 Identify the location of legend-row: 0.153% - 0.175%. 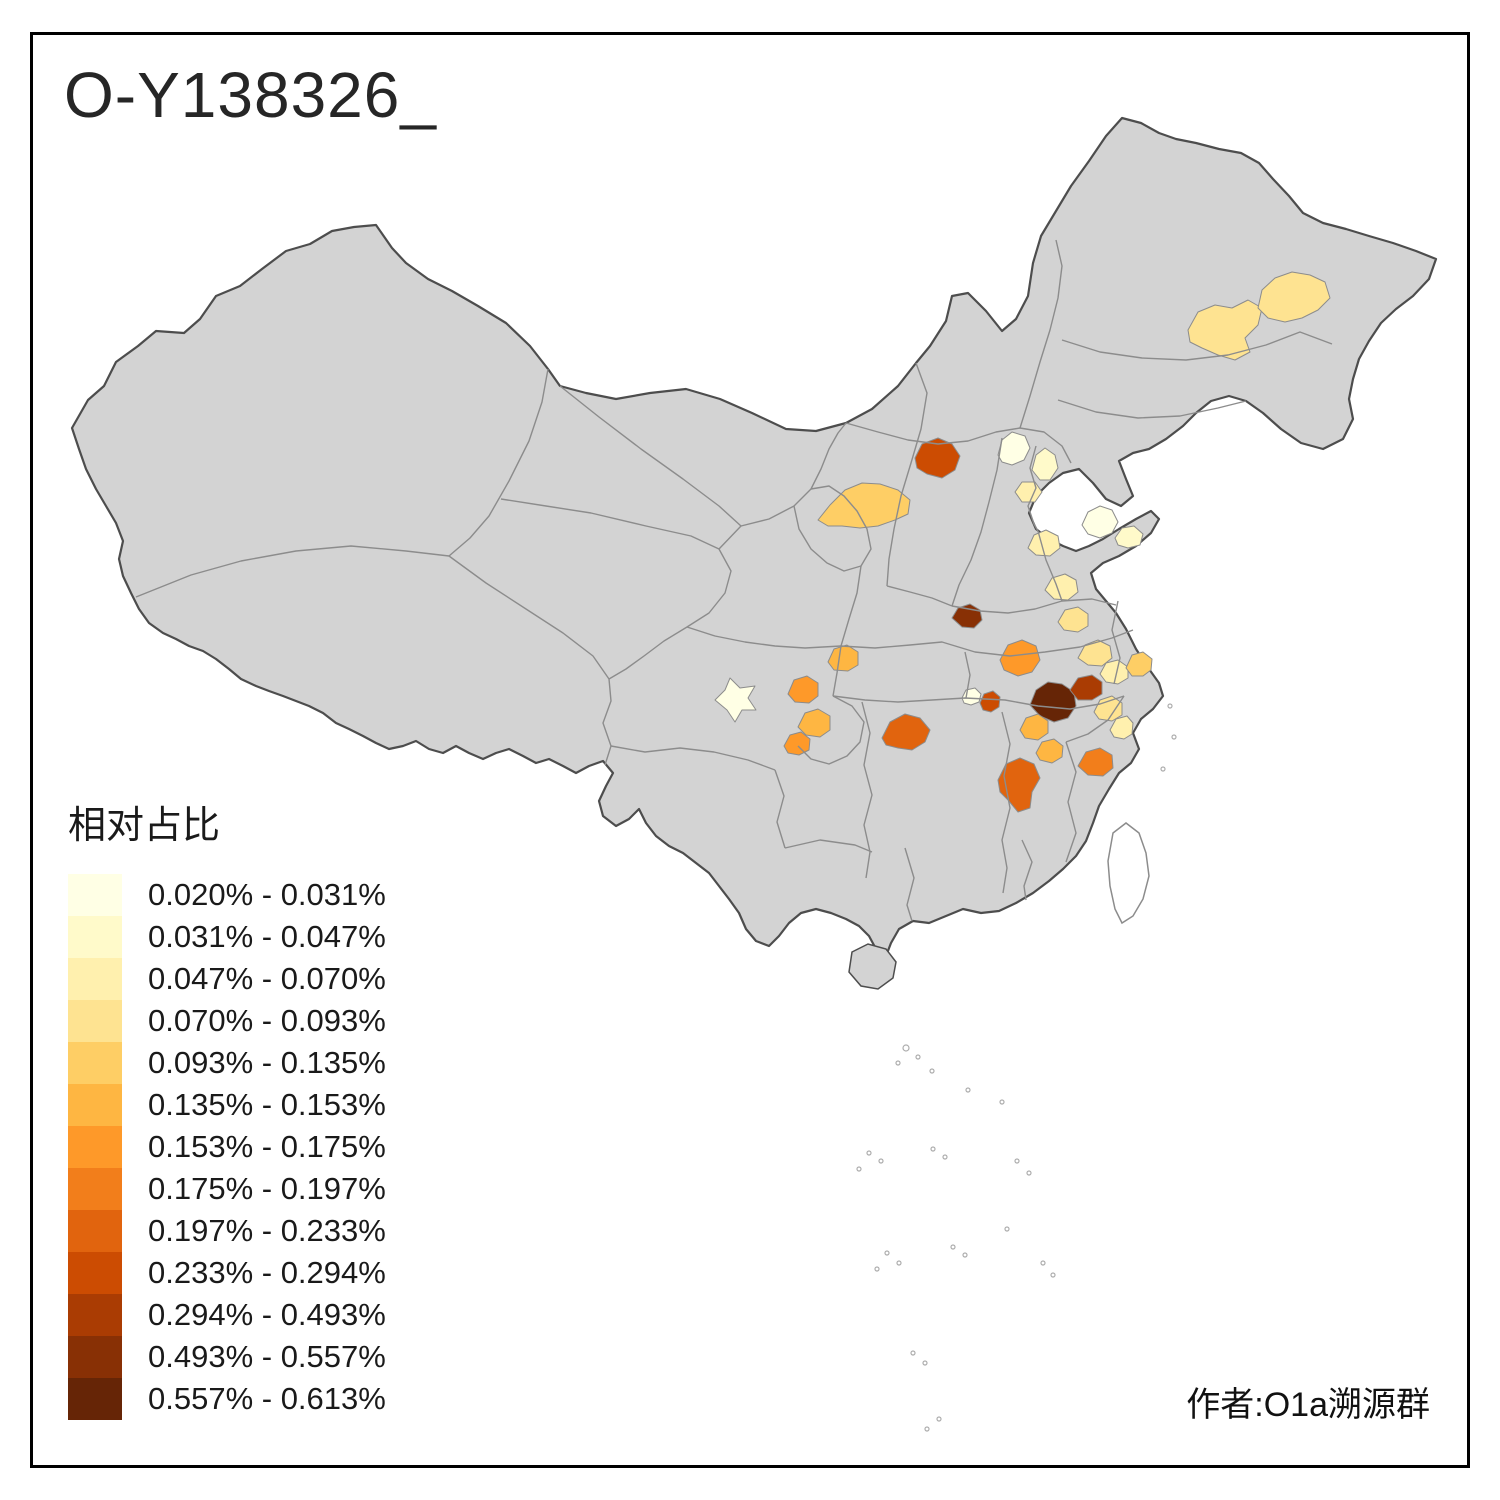
(227, 1147).